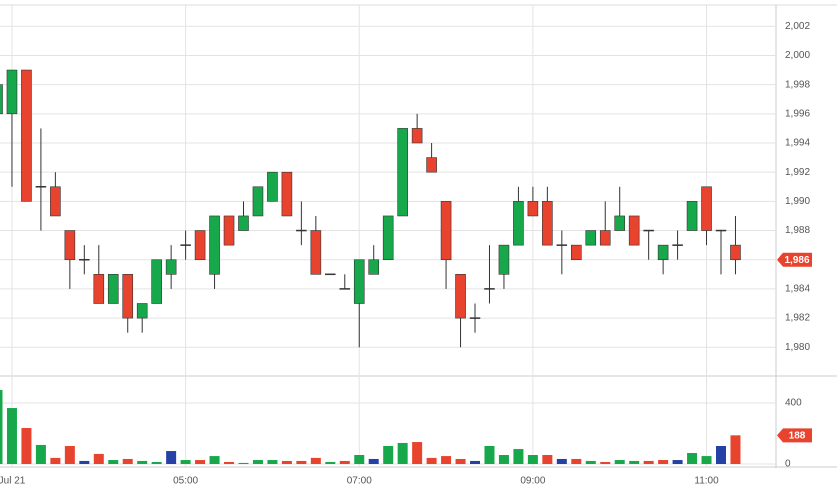 This screenshot has width=837, height=492. Describe the element at coordinates (797, 143) in the screenshot. I see `y-tick-label: 1,994` at that location.